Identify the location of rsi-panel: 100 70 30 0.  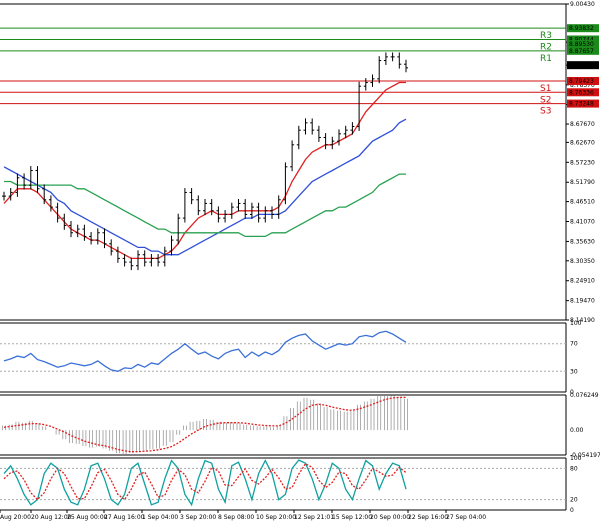
(291, 358).